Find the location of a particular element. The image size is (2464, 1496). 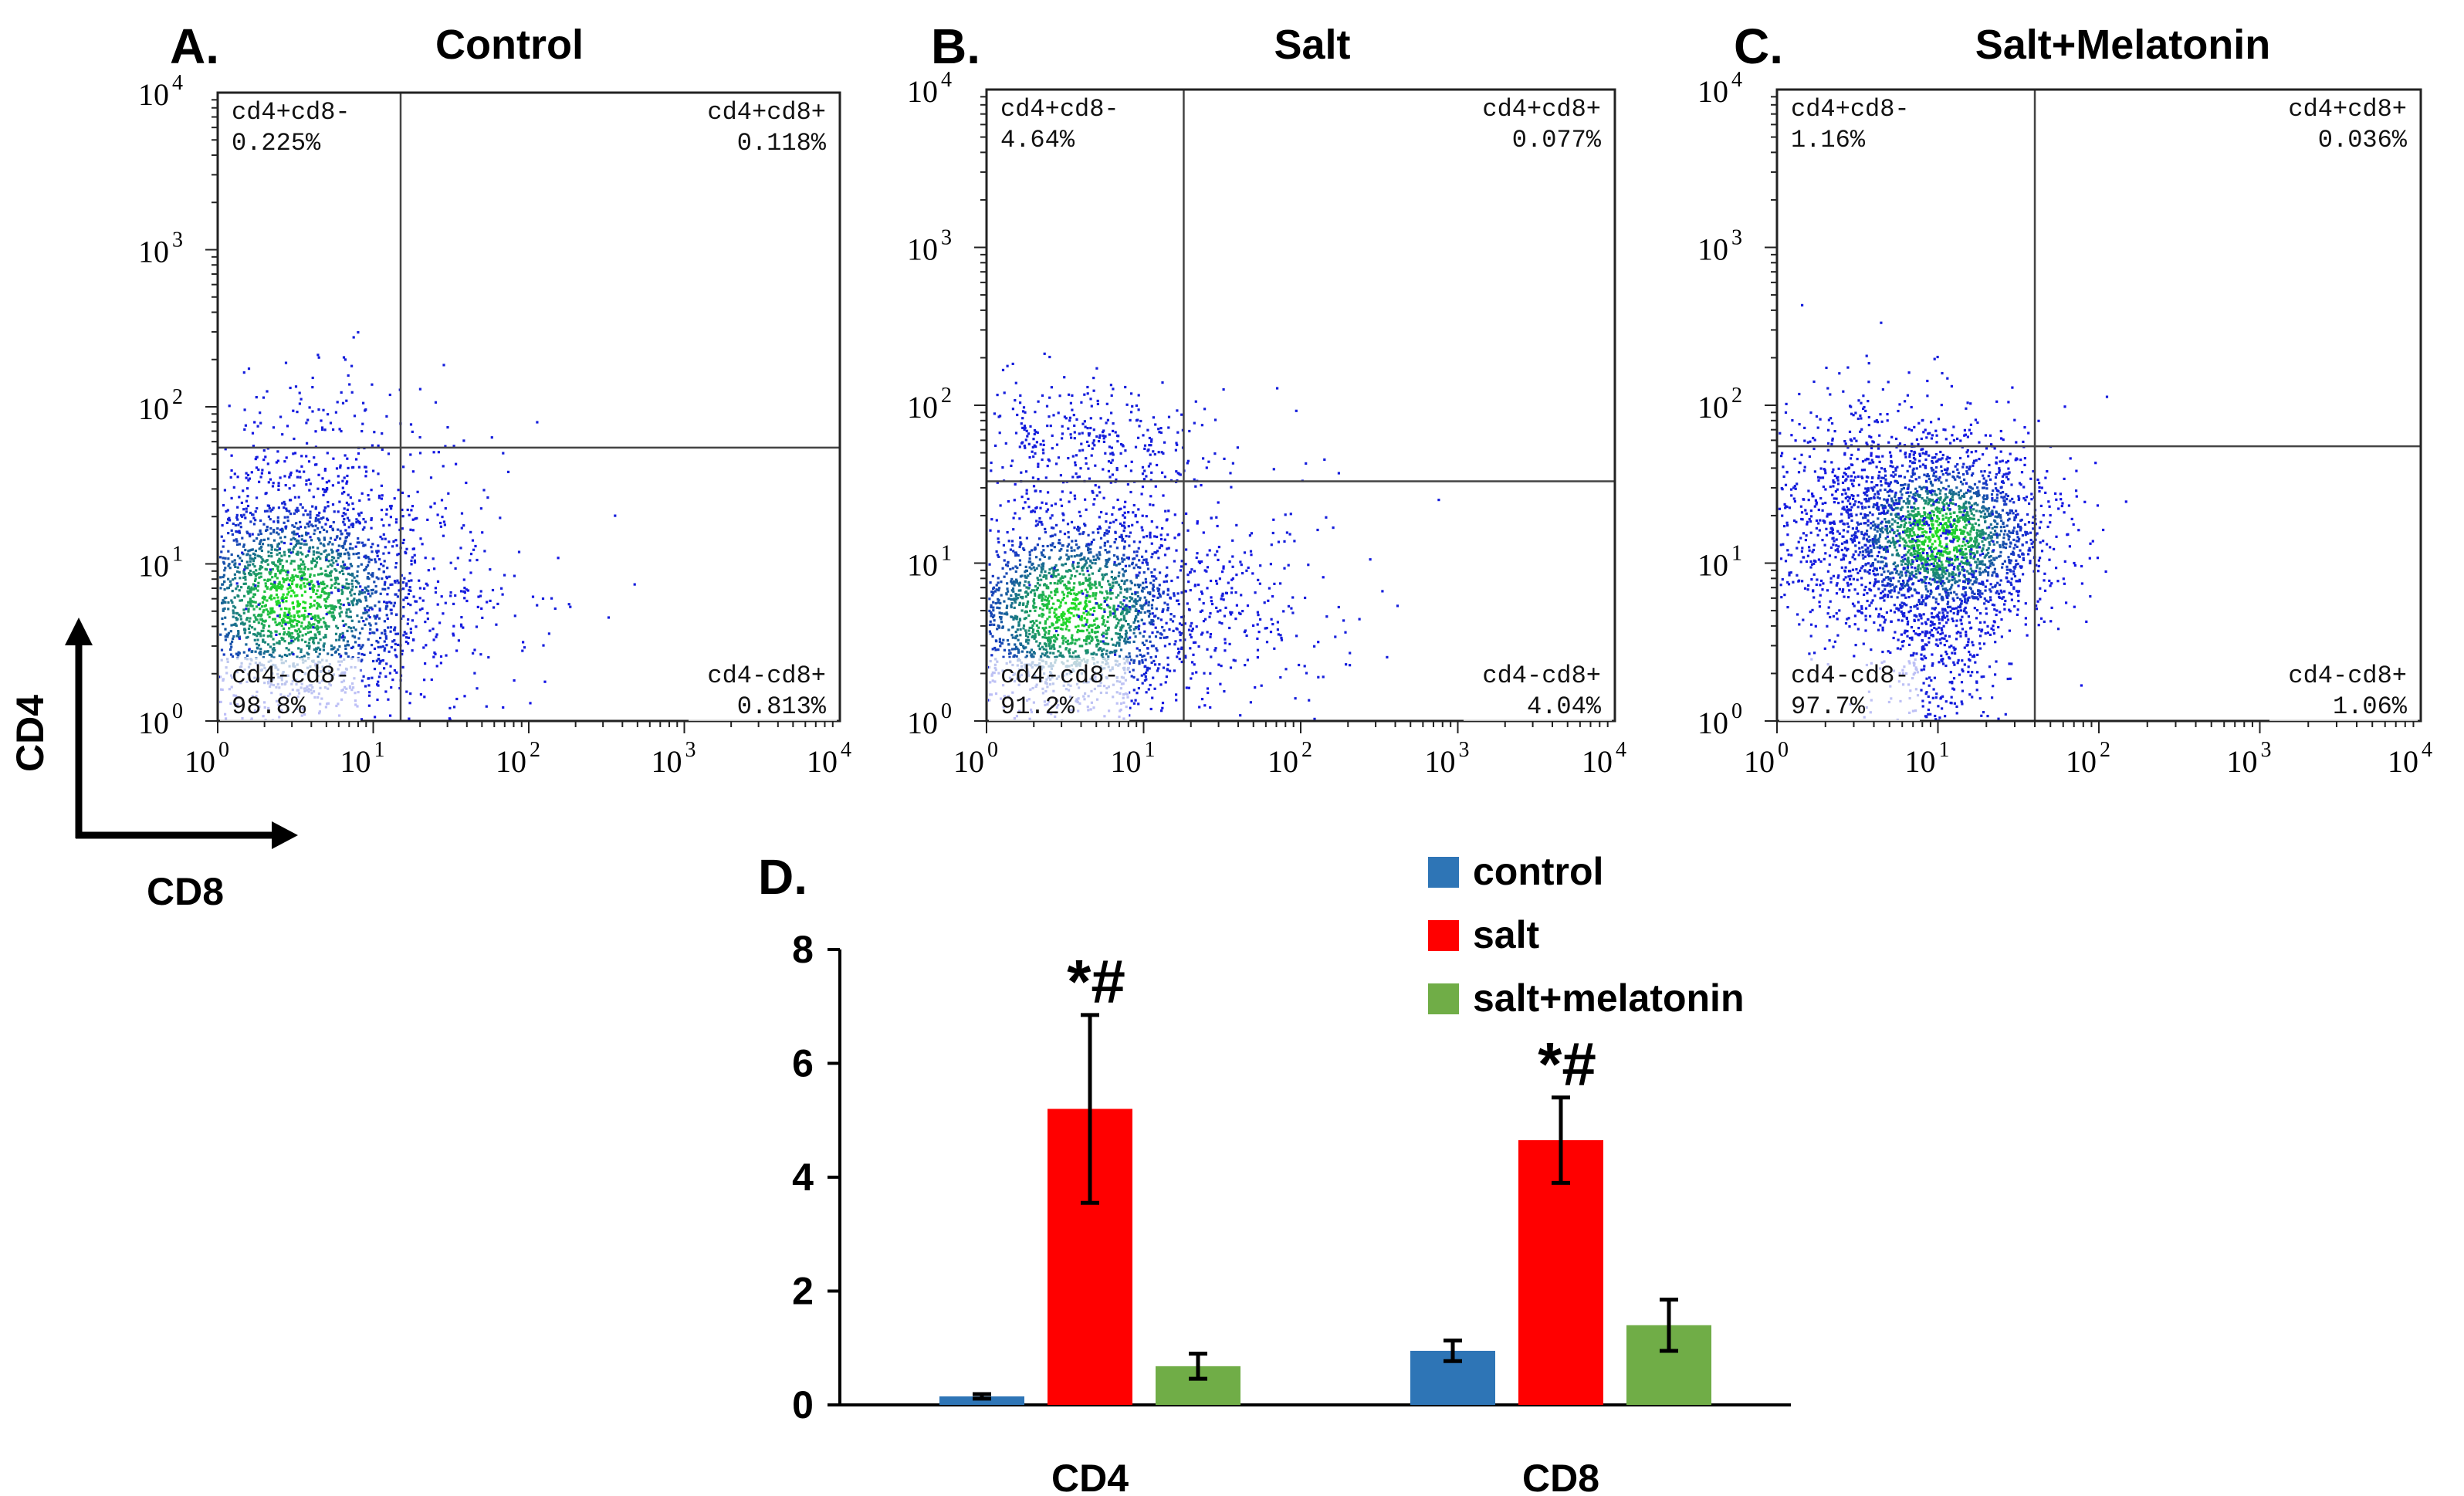

y-tick-label: 10 2 is located at coordinates (160, 405).